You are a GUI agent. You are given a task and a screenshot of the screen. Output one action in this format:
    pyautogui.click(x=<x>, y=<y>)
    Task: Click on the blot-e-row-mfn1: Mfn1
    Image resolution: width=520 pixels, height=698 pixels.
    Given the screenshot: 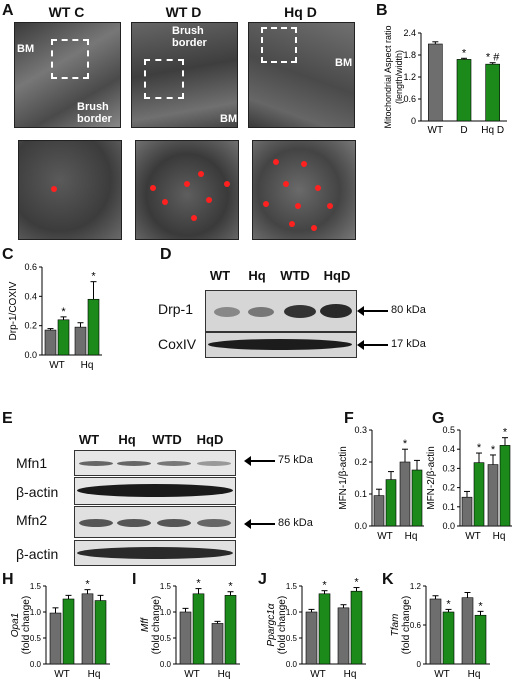 What is the action you would take?
    pyautogui.click(x=32, y=463)
    